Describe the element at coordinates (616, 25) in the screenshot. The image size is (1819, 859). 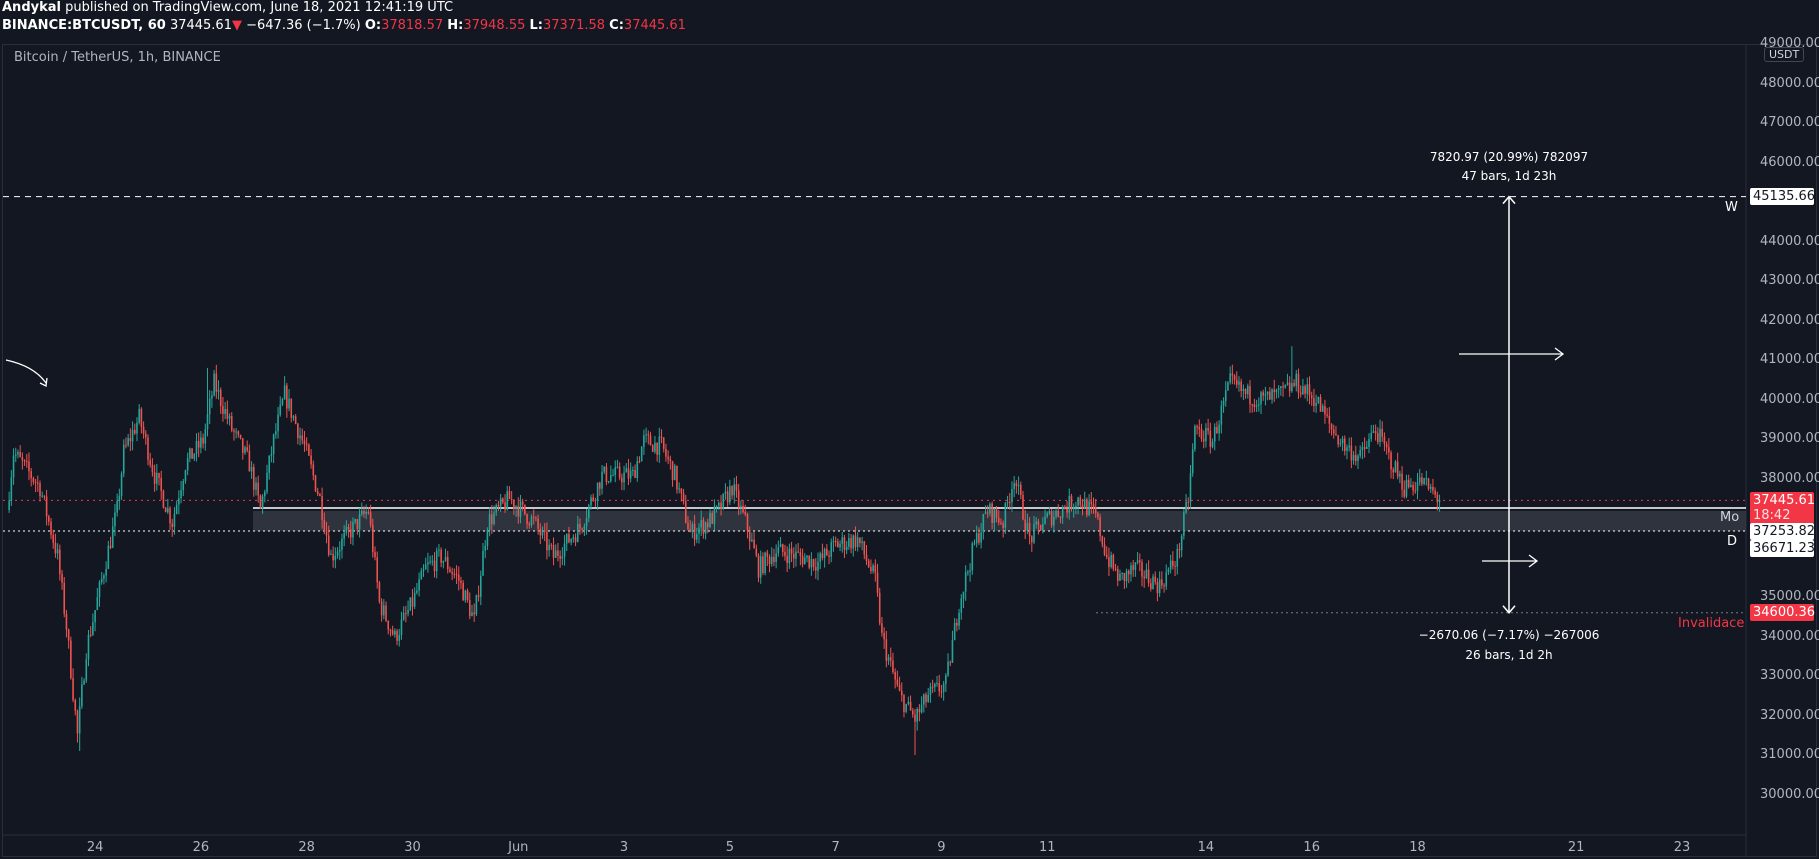
I see `close-label: C:` at that location.